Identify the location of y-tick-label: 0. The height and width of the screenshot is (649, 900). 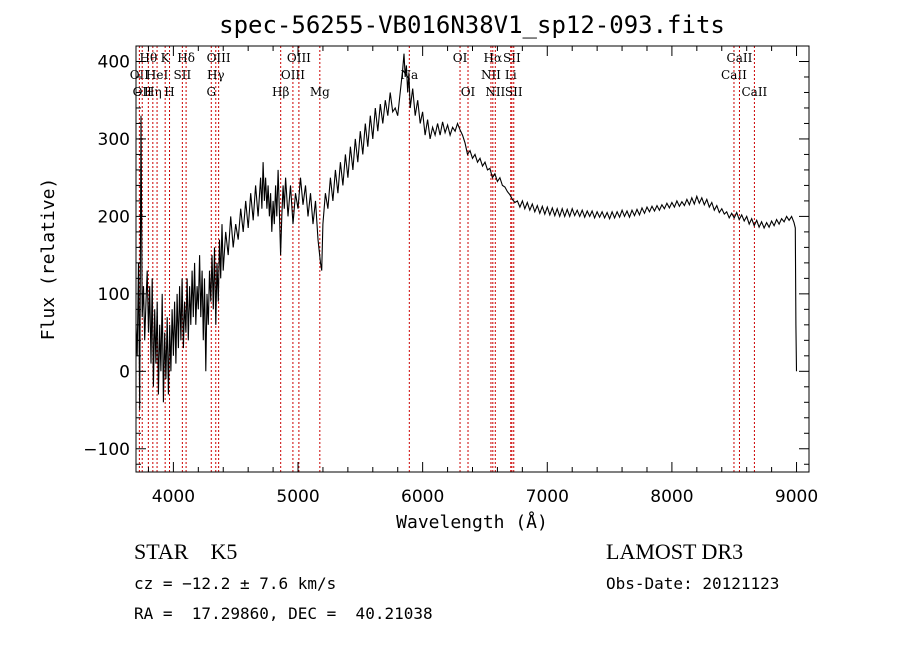
(124, 372).